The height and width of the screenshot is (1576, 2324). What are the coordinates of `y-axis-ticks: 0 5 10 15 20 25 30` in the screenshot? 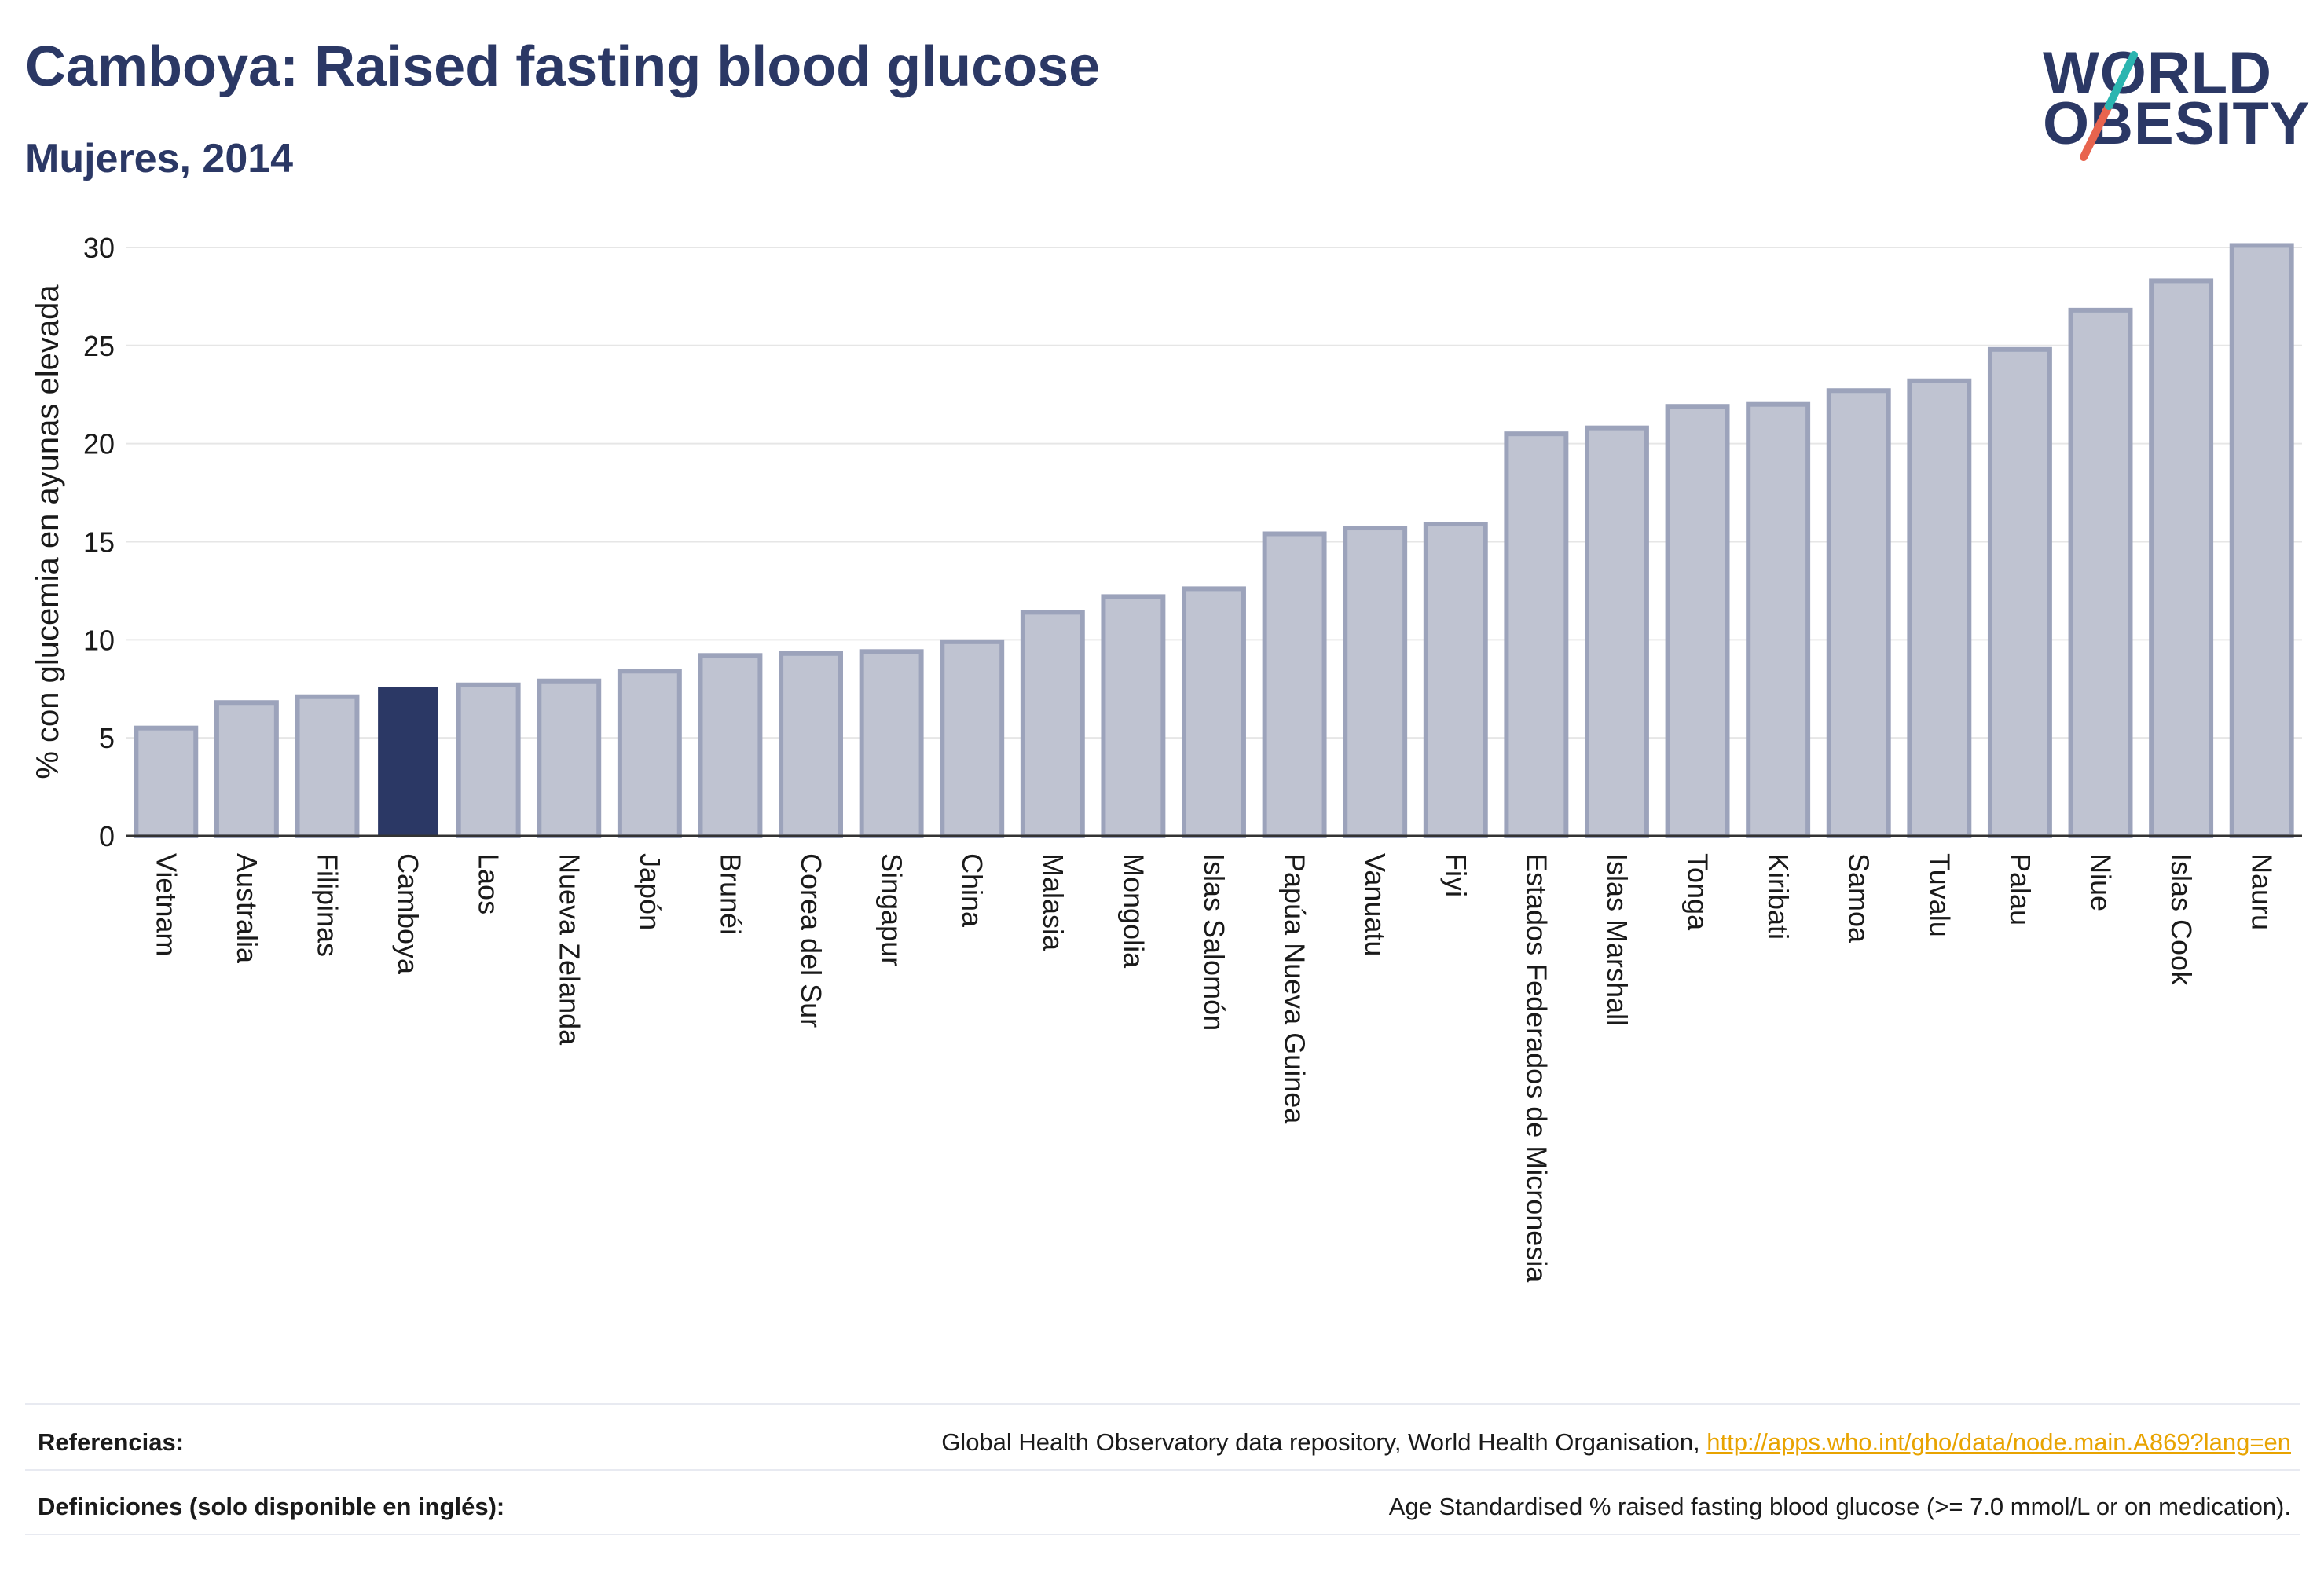 It's located at (99, 542).